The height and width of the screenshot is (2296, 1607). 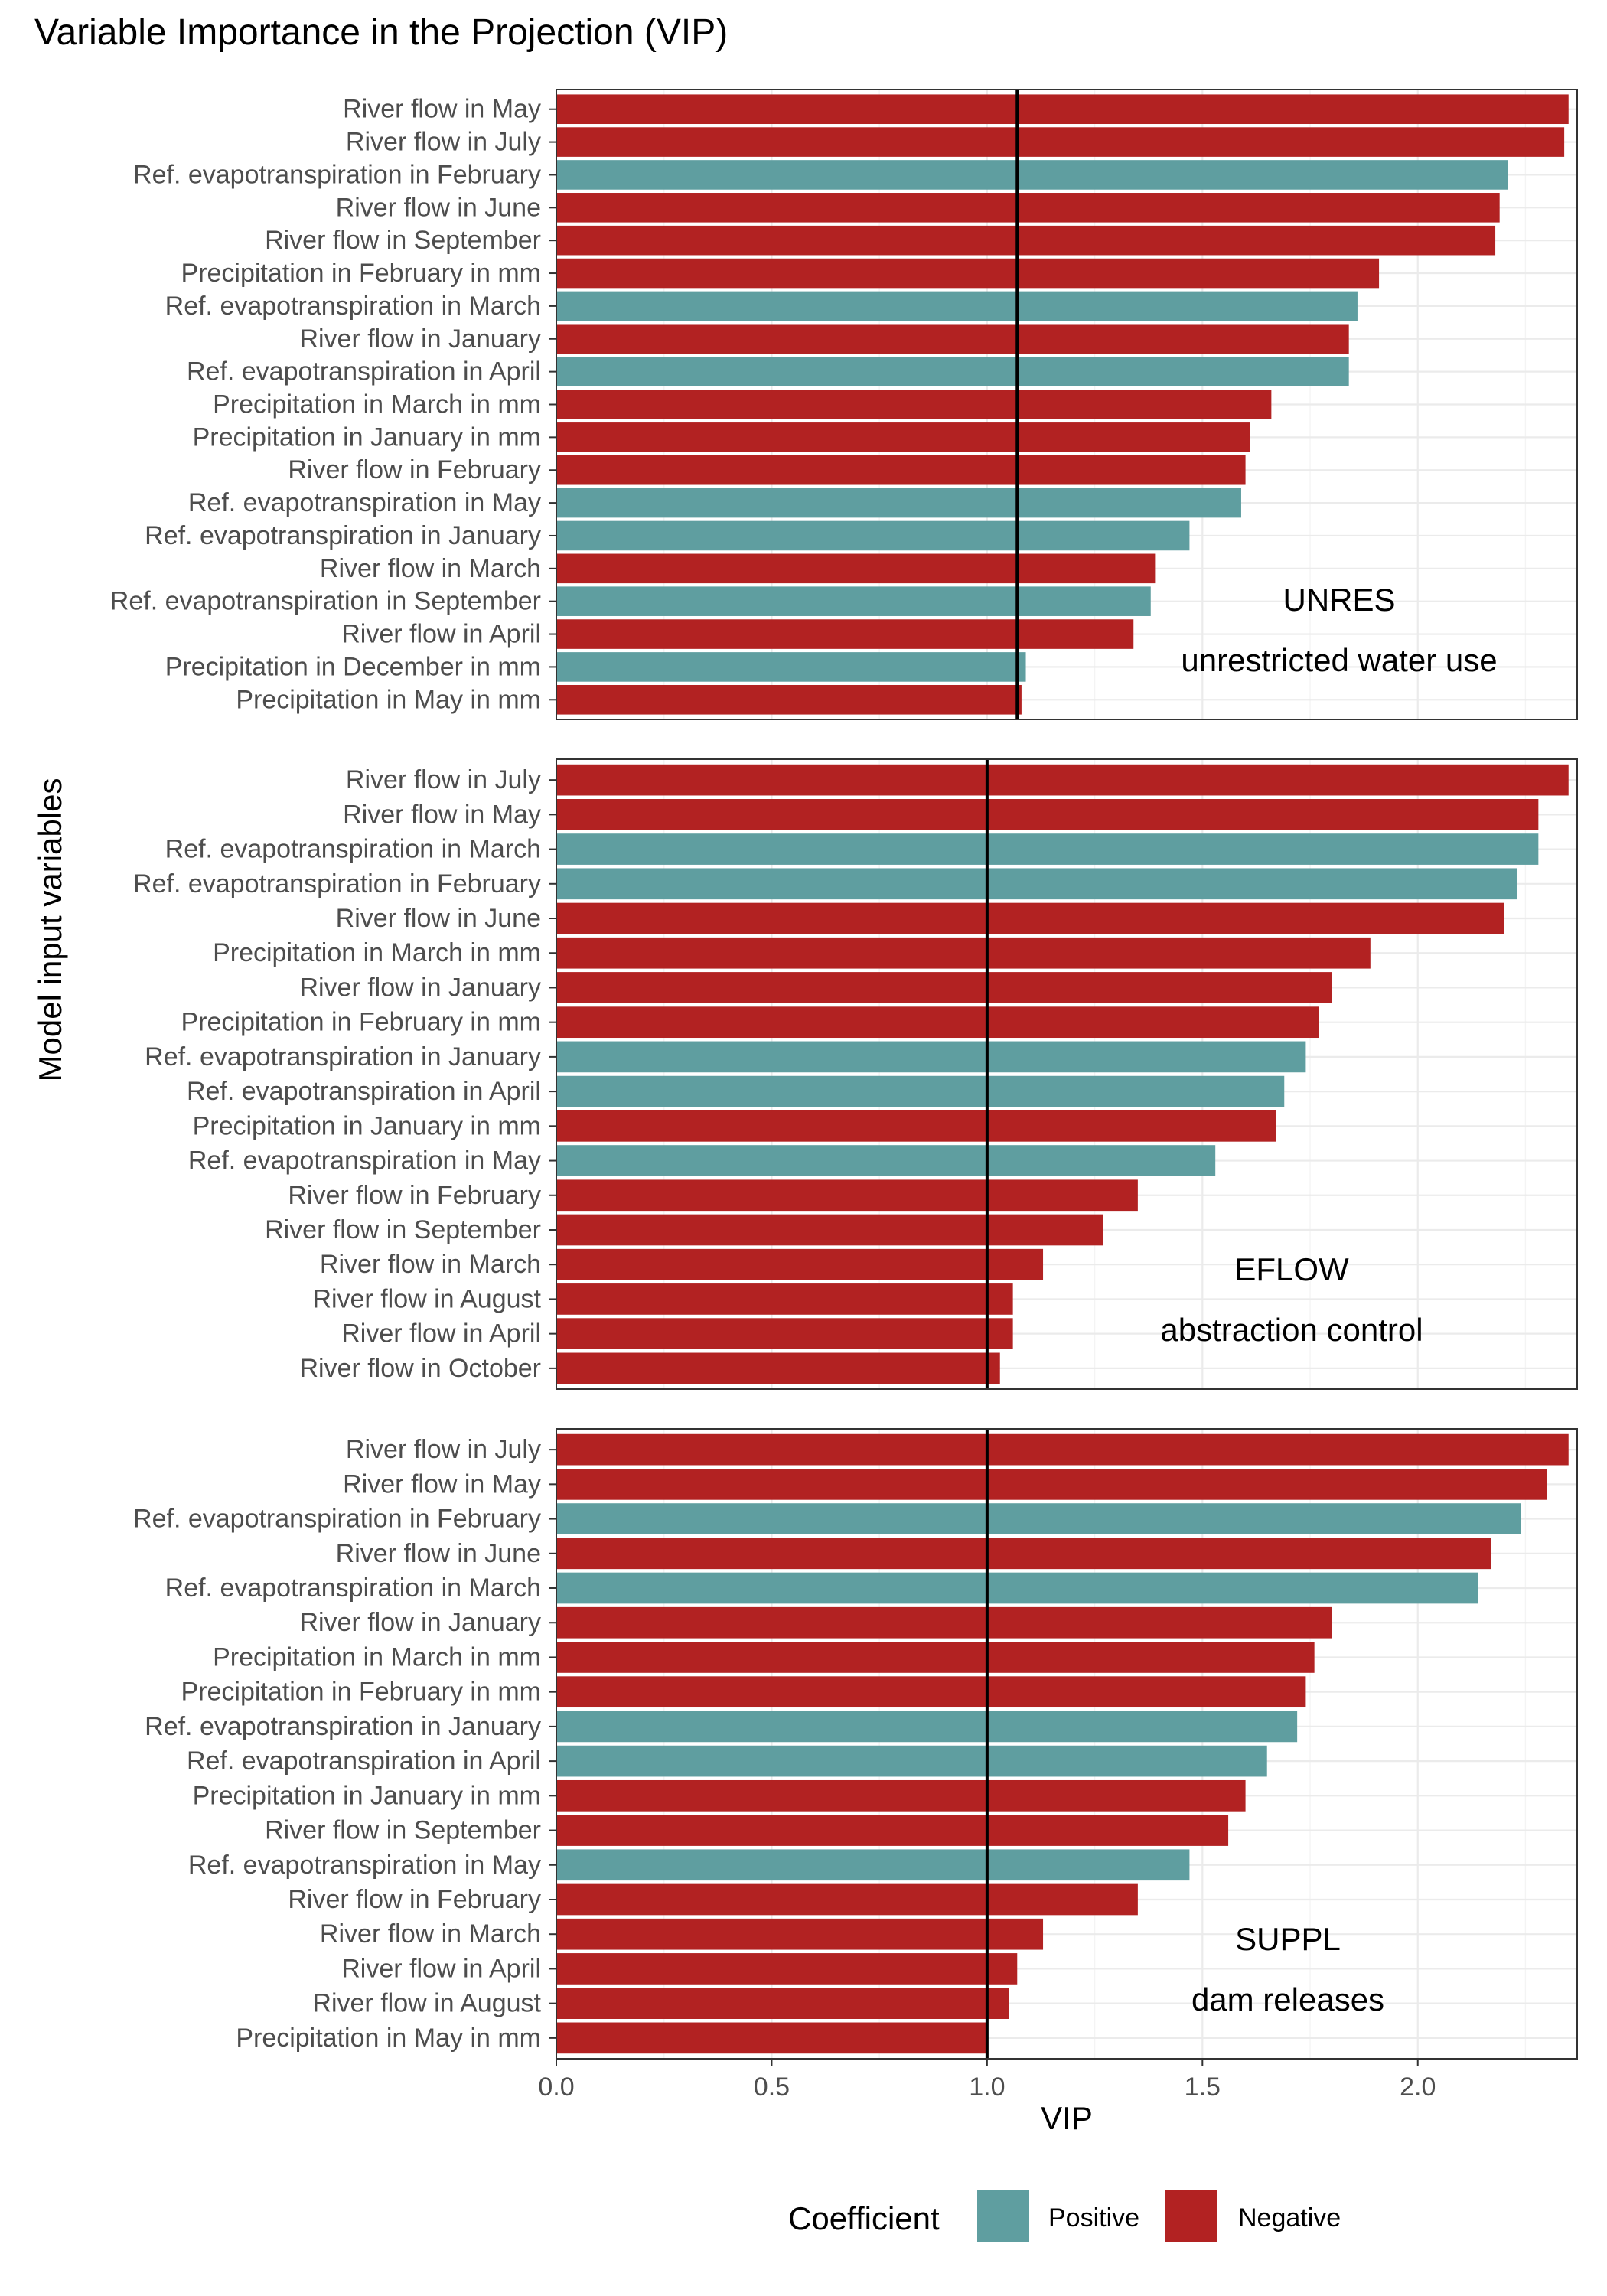 What do you see at coordinates (430, 1264) in the screenshot?
I see `y-tick-label: River flow in March` at bounding box center [430, 1264].